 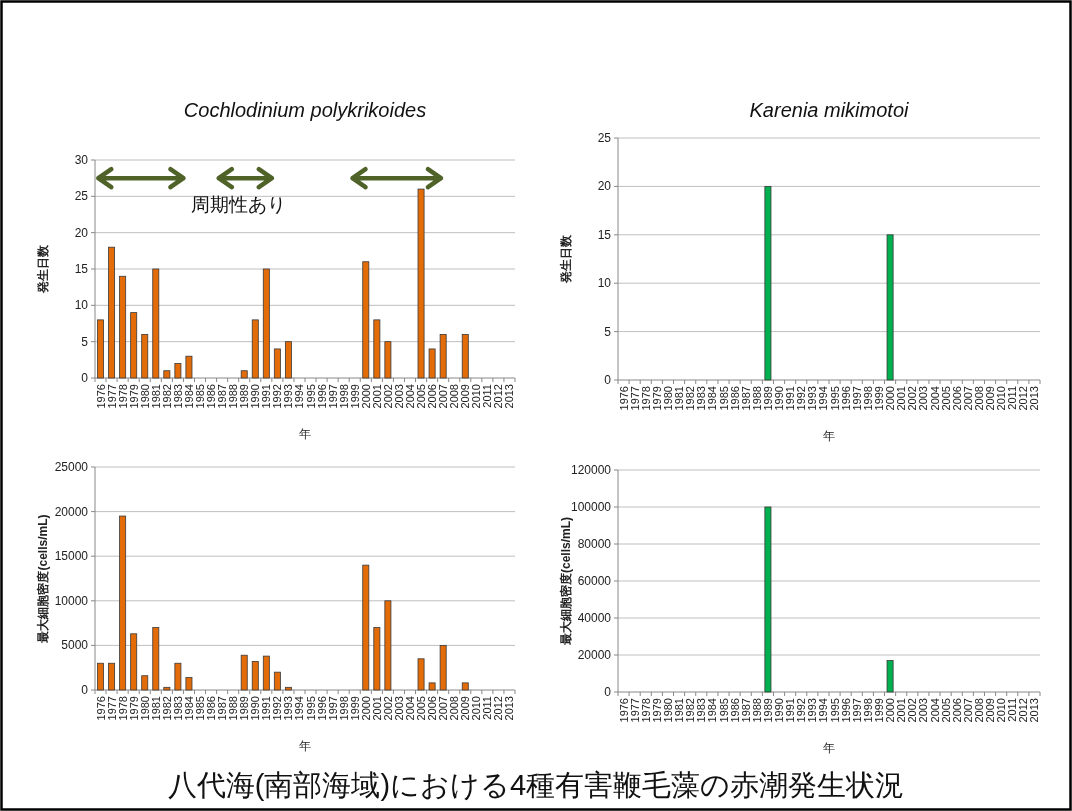 I want to click on y-tick-label: 25, so click(x=604, y=138).